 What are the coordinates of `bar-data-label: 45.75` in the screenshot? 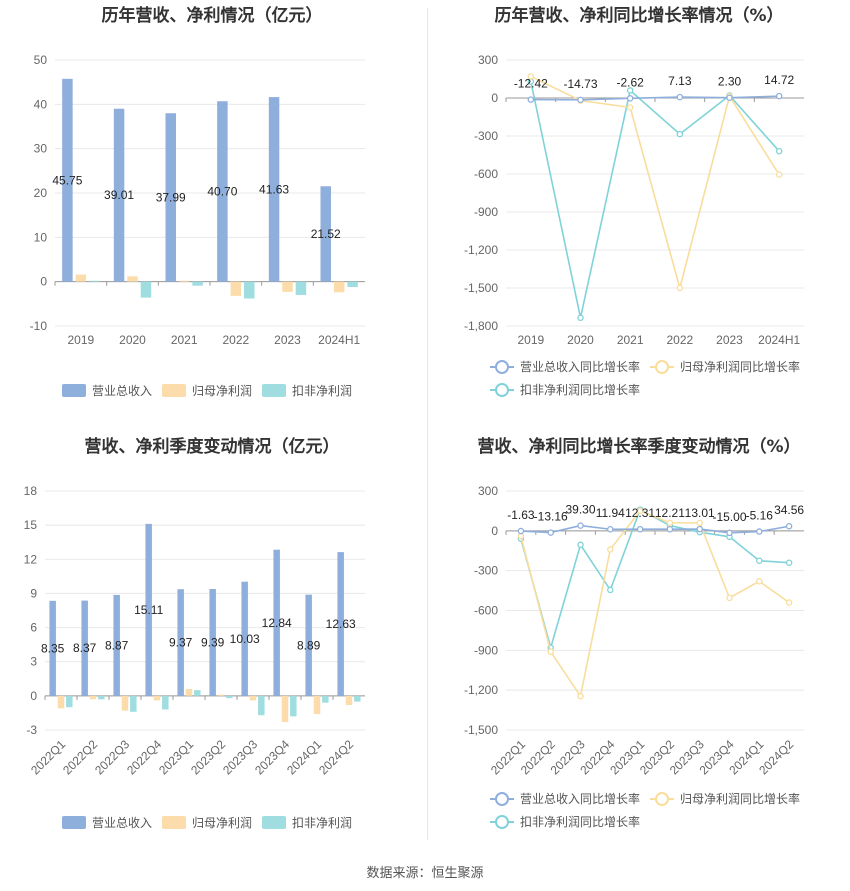 It's located at (67, 180).